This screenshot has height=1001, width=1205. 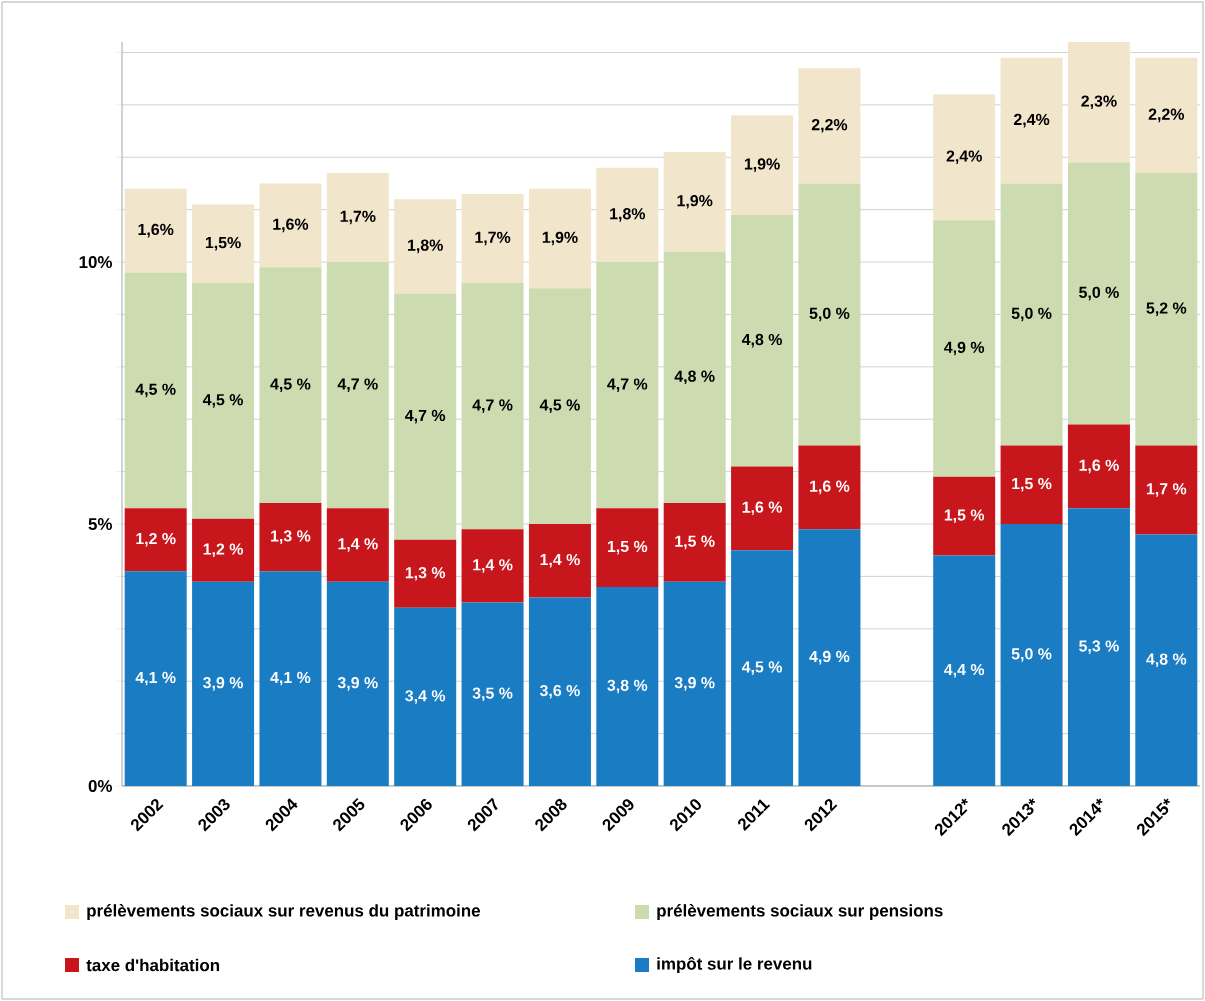 I want to click on data-label: 3,6 %, so click(x=559, y=691).